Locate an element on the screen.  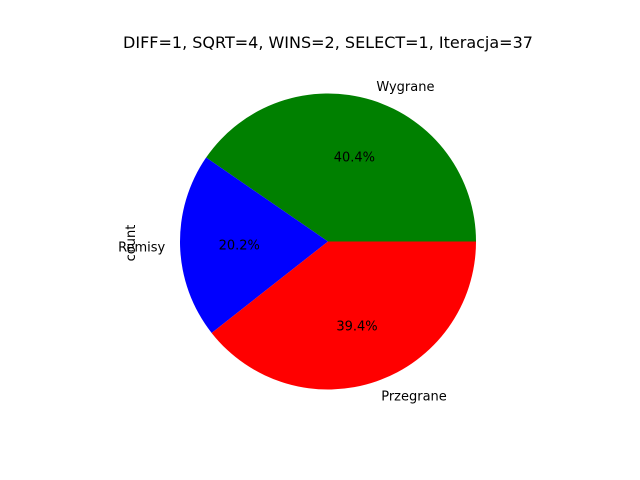
pie-slice-przegrane is located at coordinates (343, 315).